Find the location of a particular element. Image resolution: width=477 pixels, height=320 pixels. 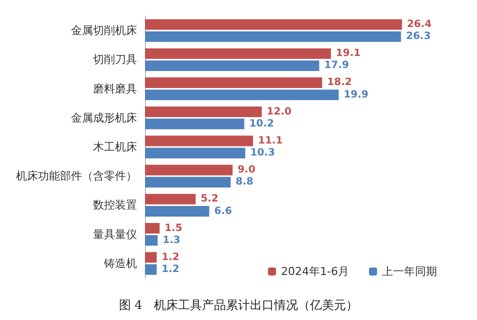

legend-label: 上一年同期 is located at coordinates (409, 271).